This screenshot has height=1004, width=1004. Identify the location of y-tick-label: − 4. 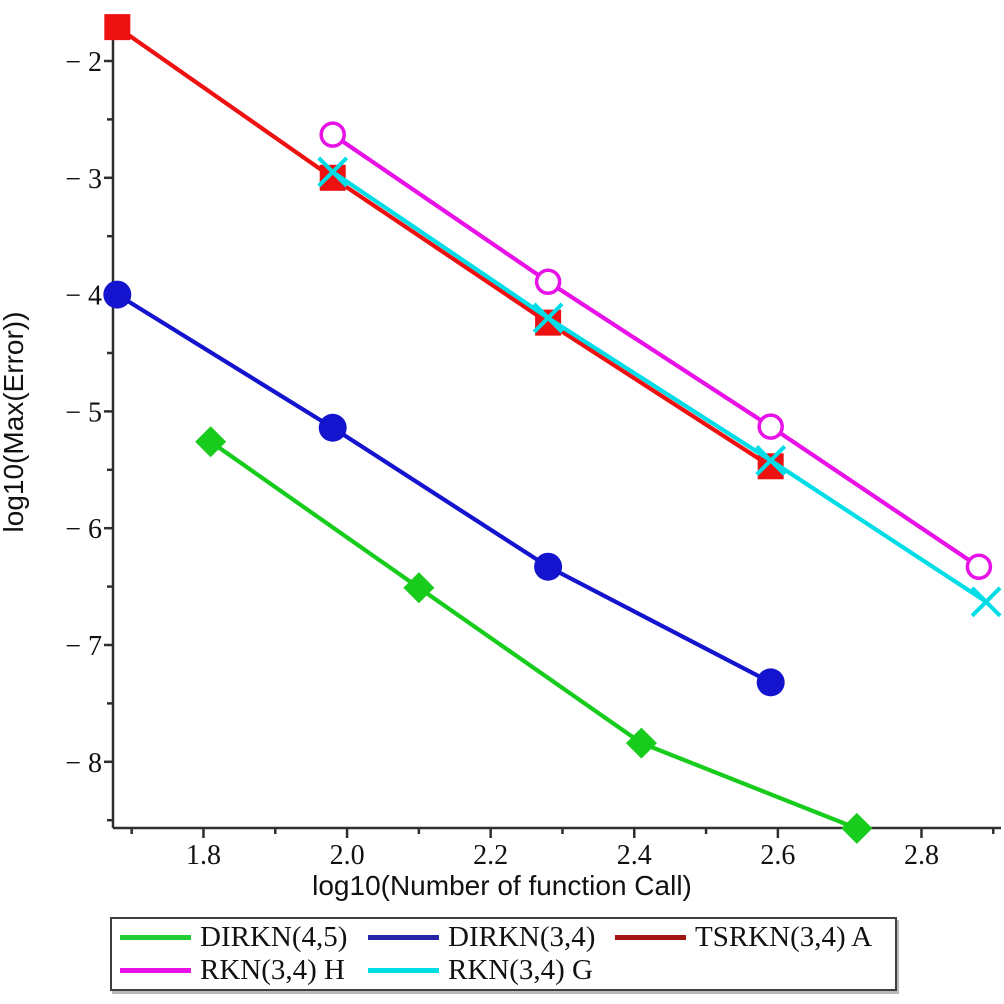
(83, 296).